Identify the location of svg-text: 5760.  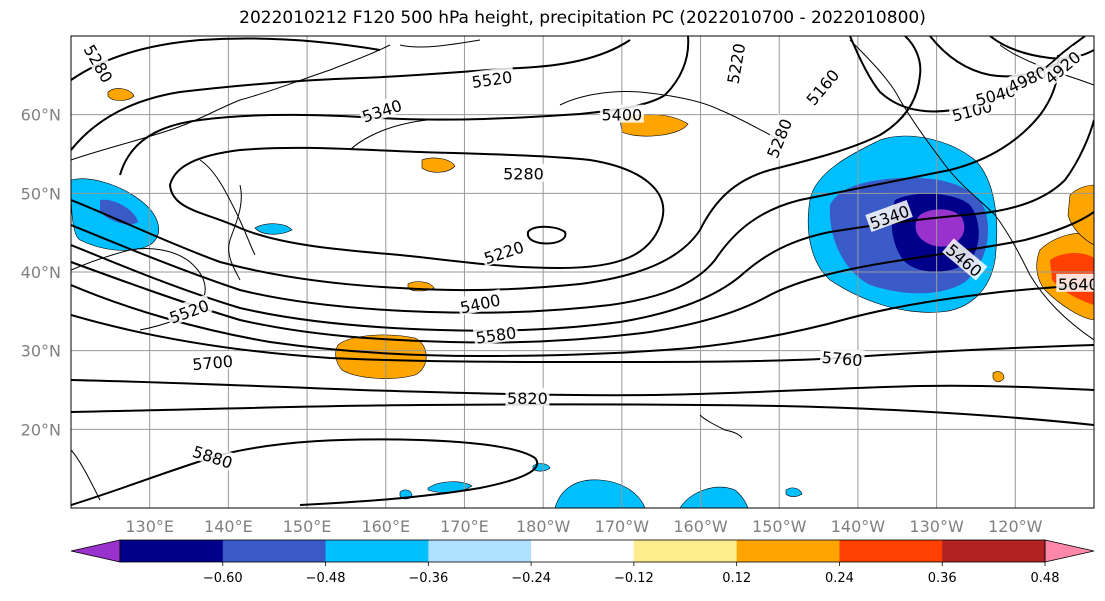
(842, 359).